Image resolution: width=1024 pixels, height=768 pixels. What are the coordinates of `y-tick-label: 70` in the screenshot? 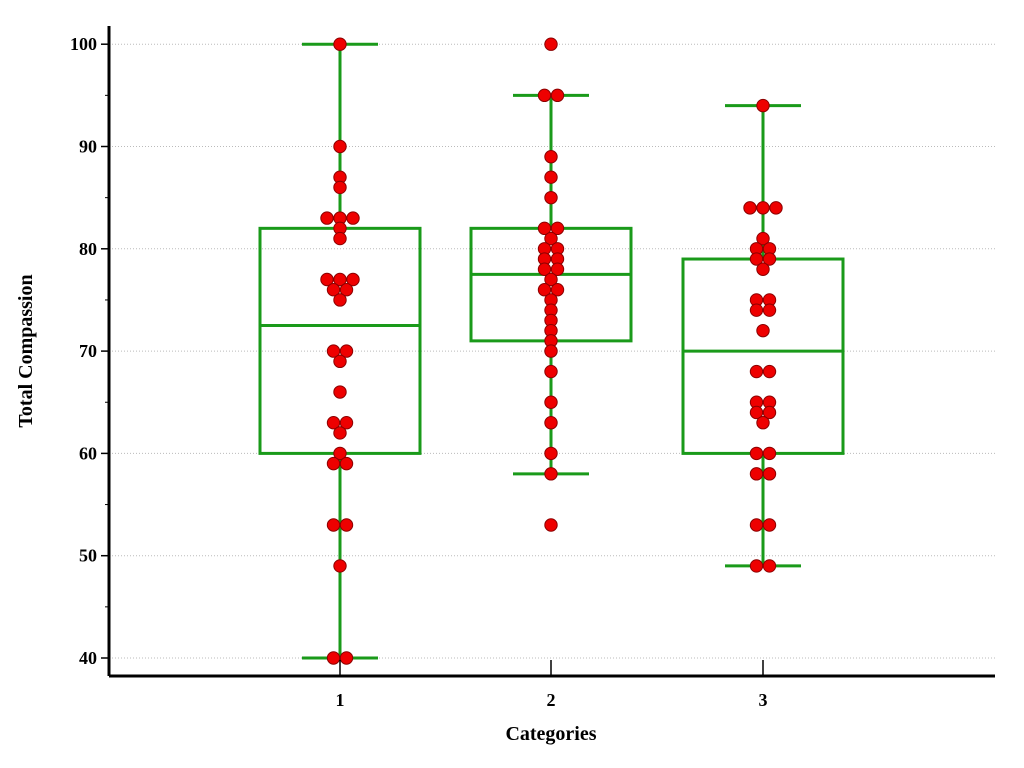 It's located at (88, 351).